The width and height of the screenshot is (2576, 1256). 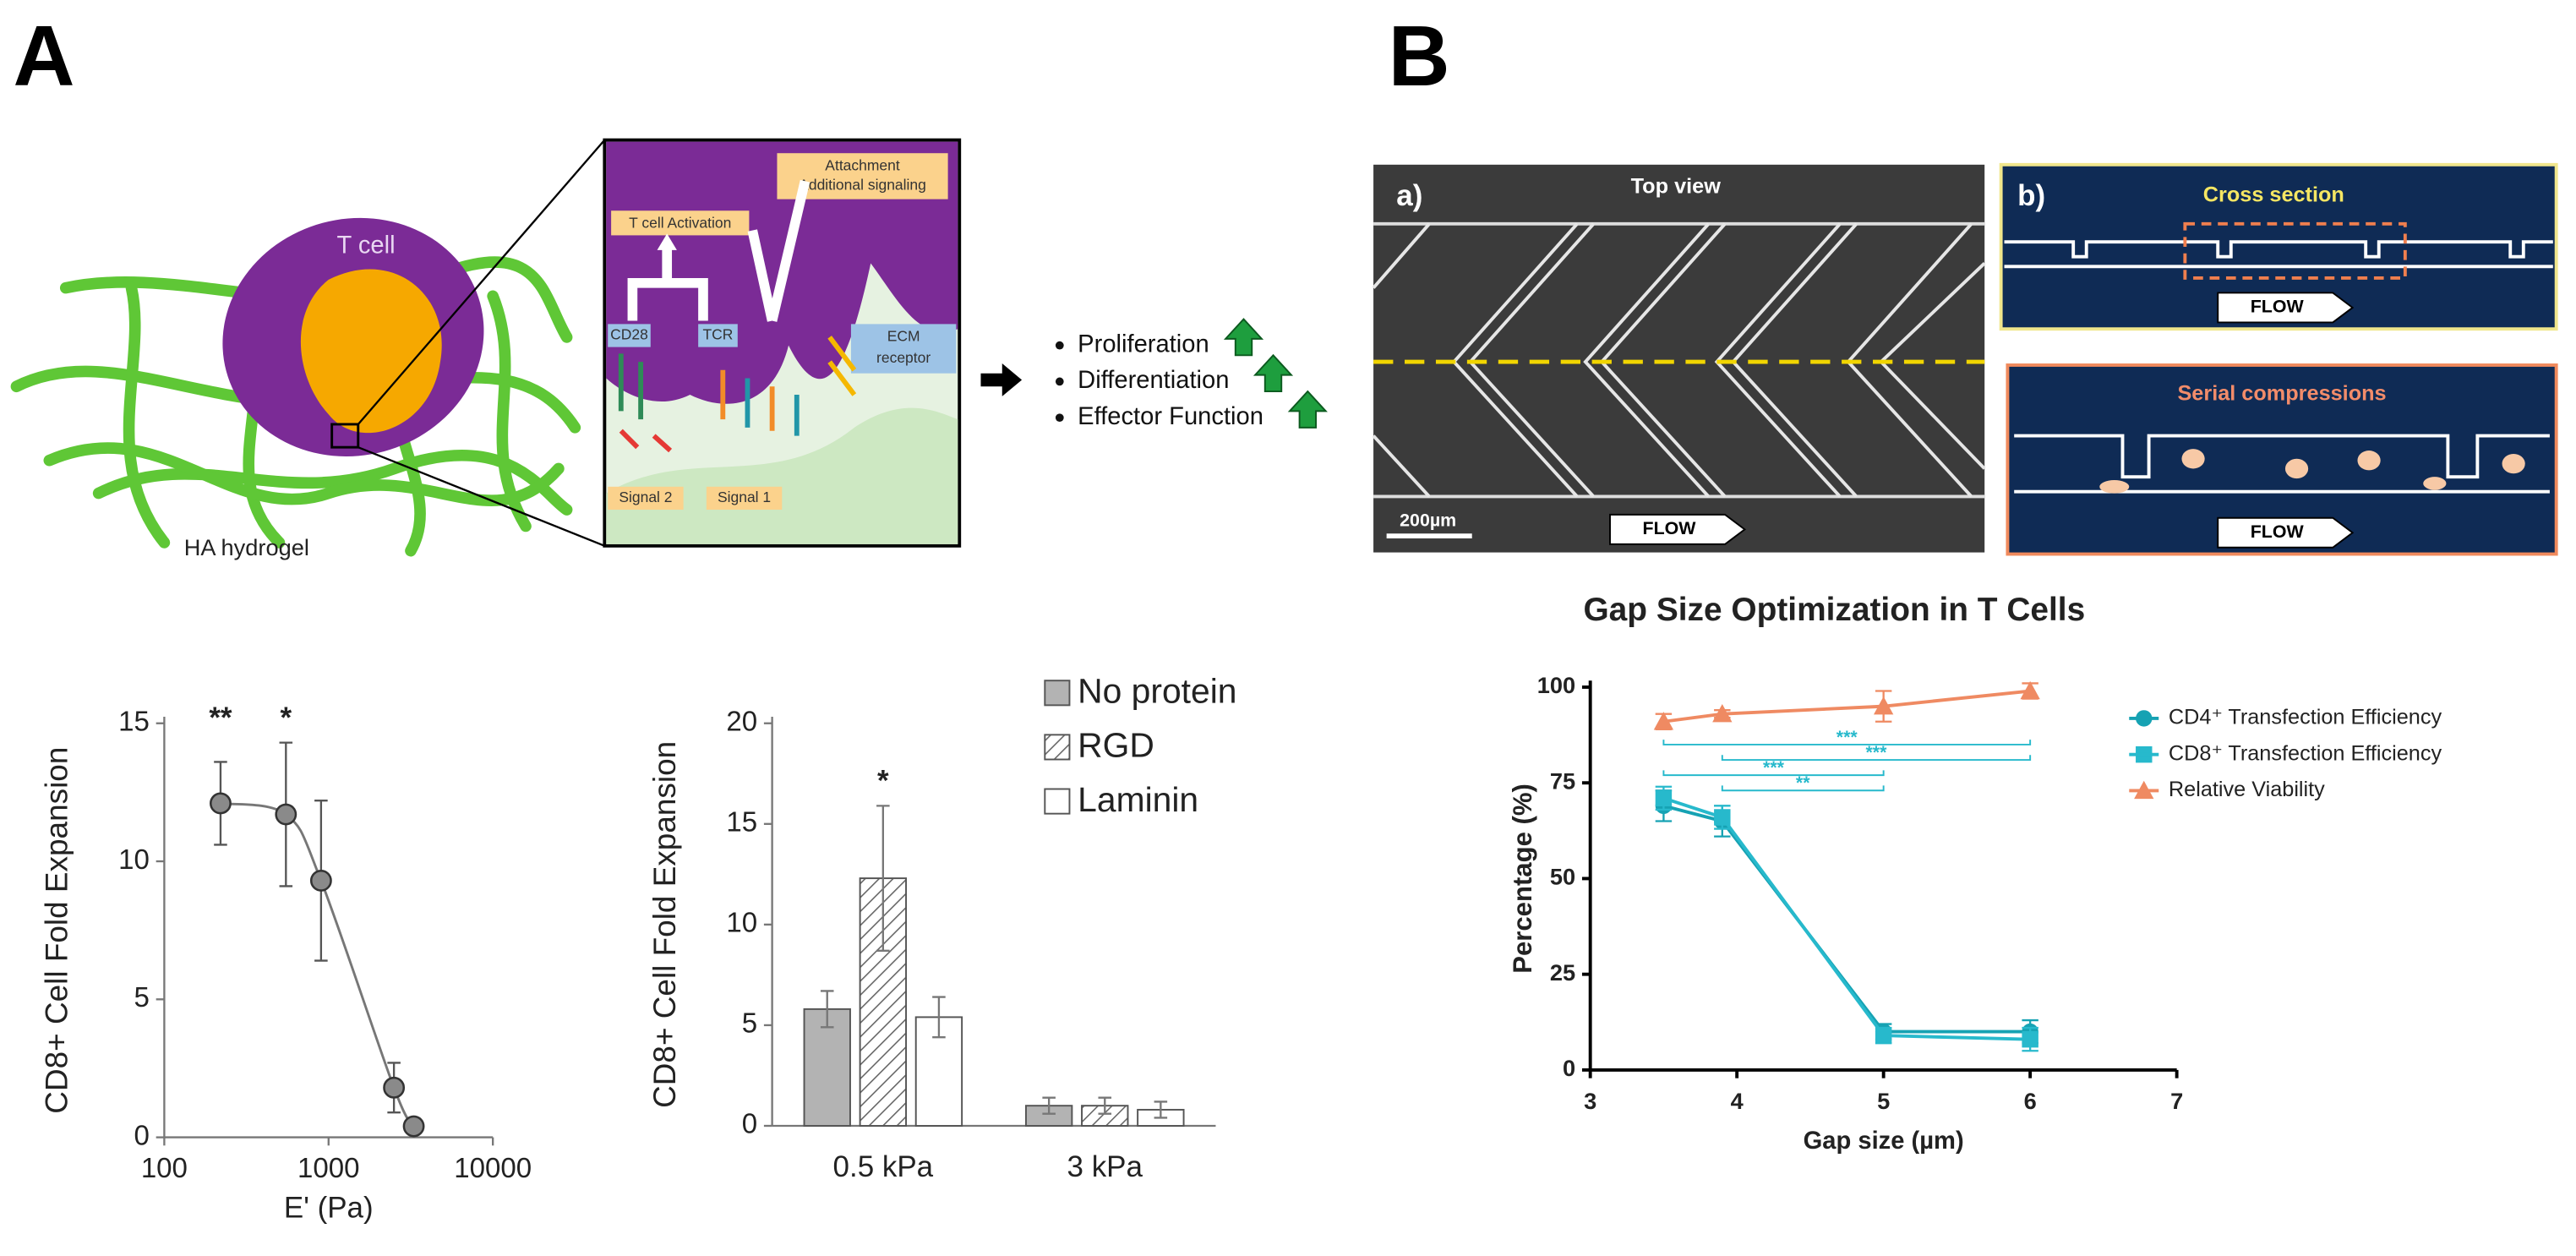 I want to click on panel-sublabel: b), so click(x=2031, y=195).